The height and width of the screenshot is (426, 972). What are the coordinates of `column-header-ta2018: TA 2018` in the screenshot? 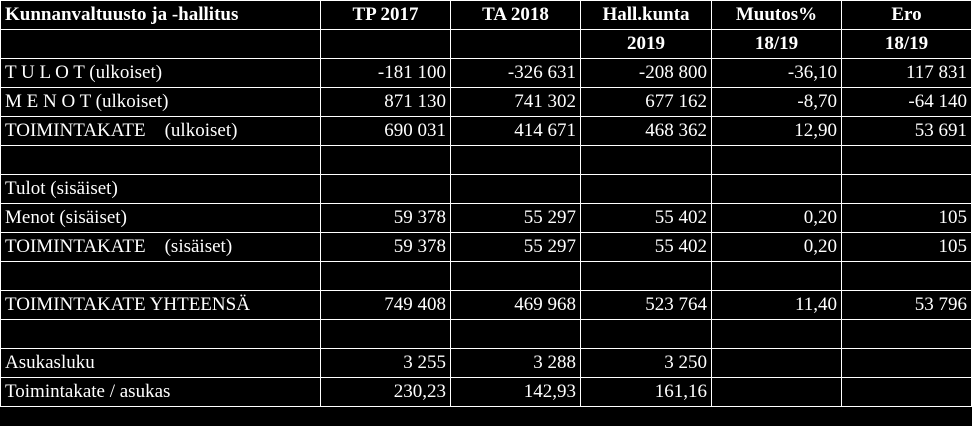 It's located at (515, 15).